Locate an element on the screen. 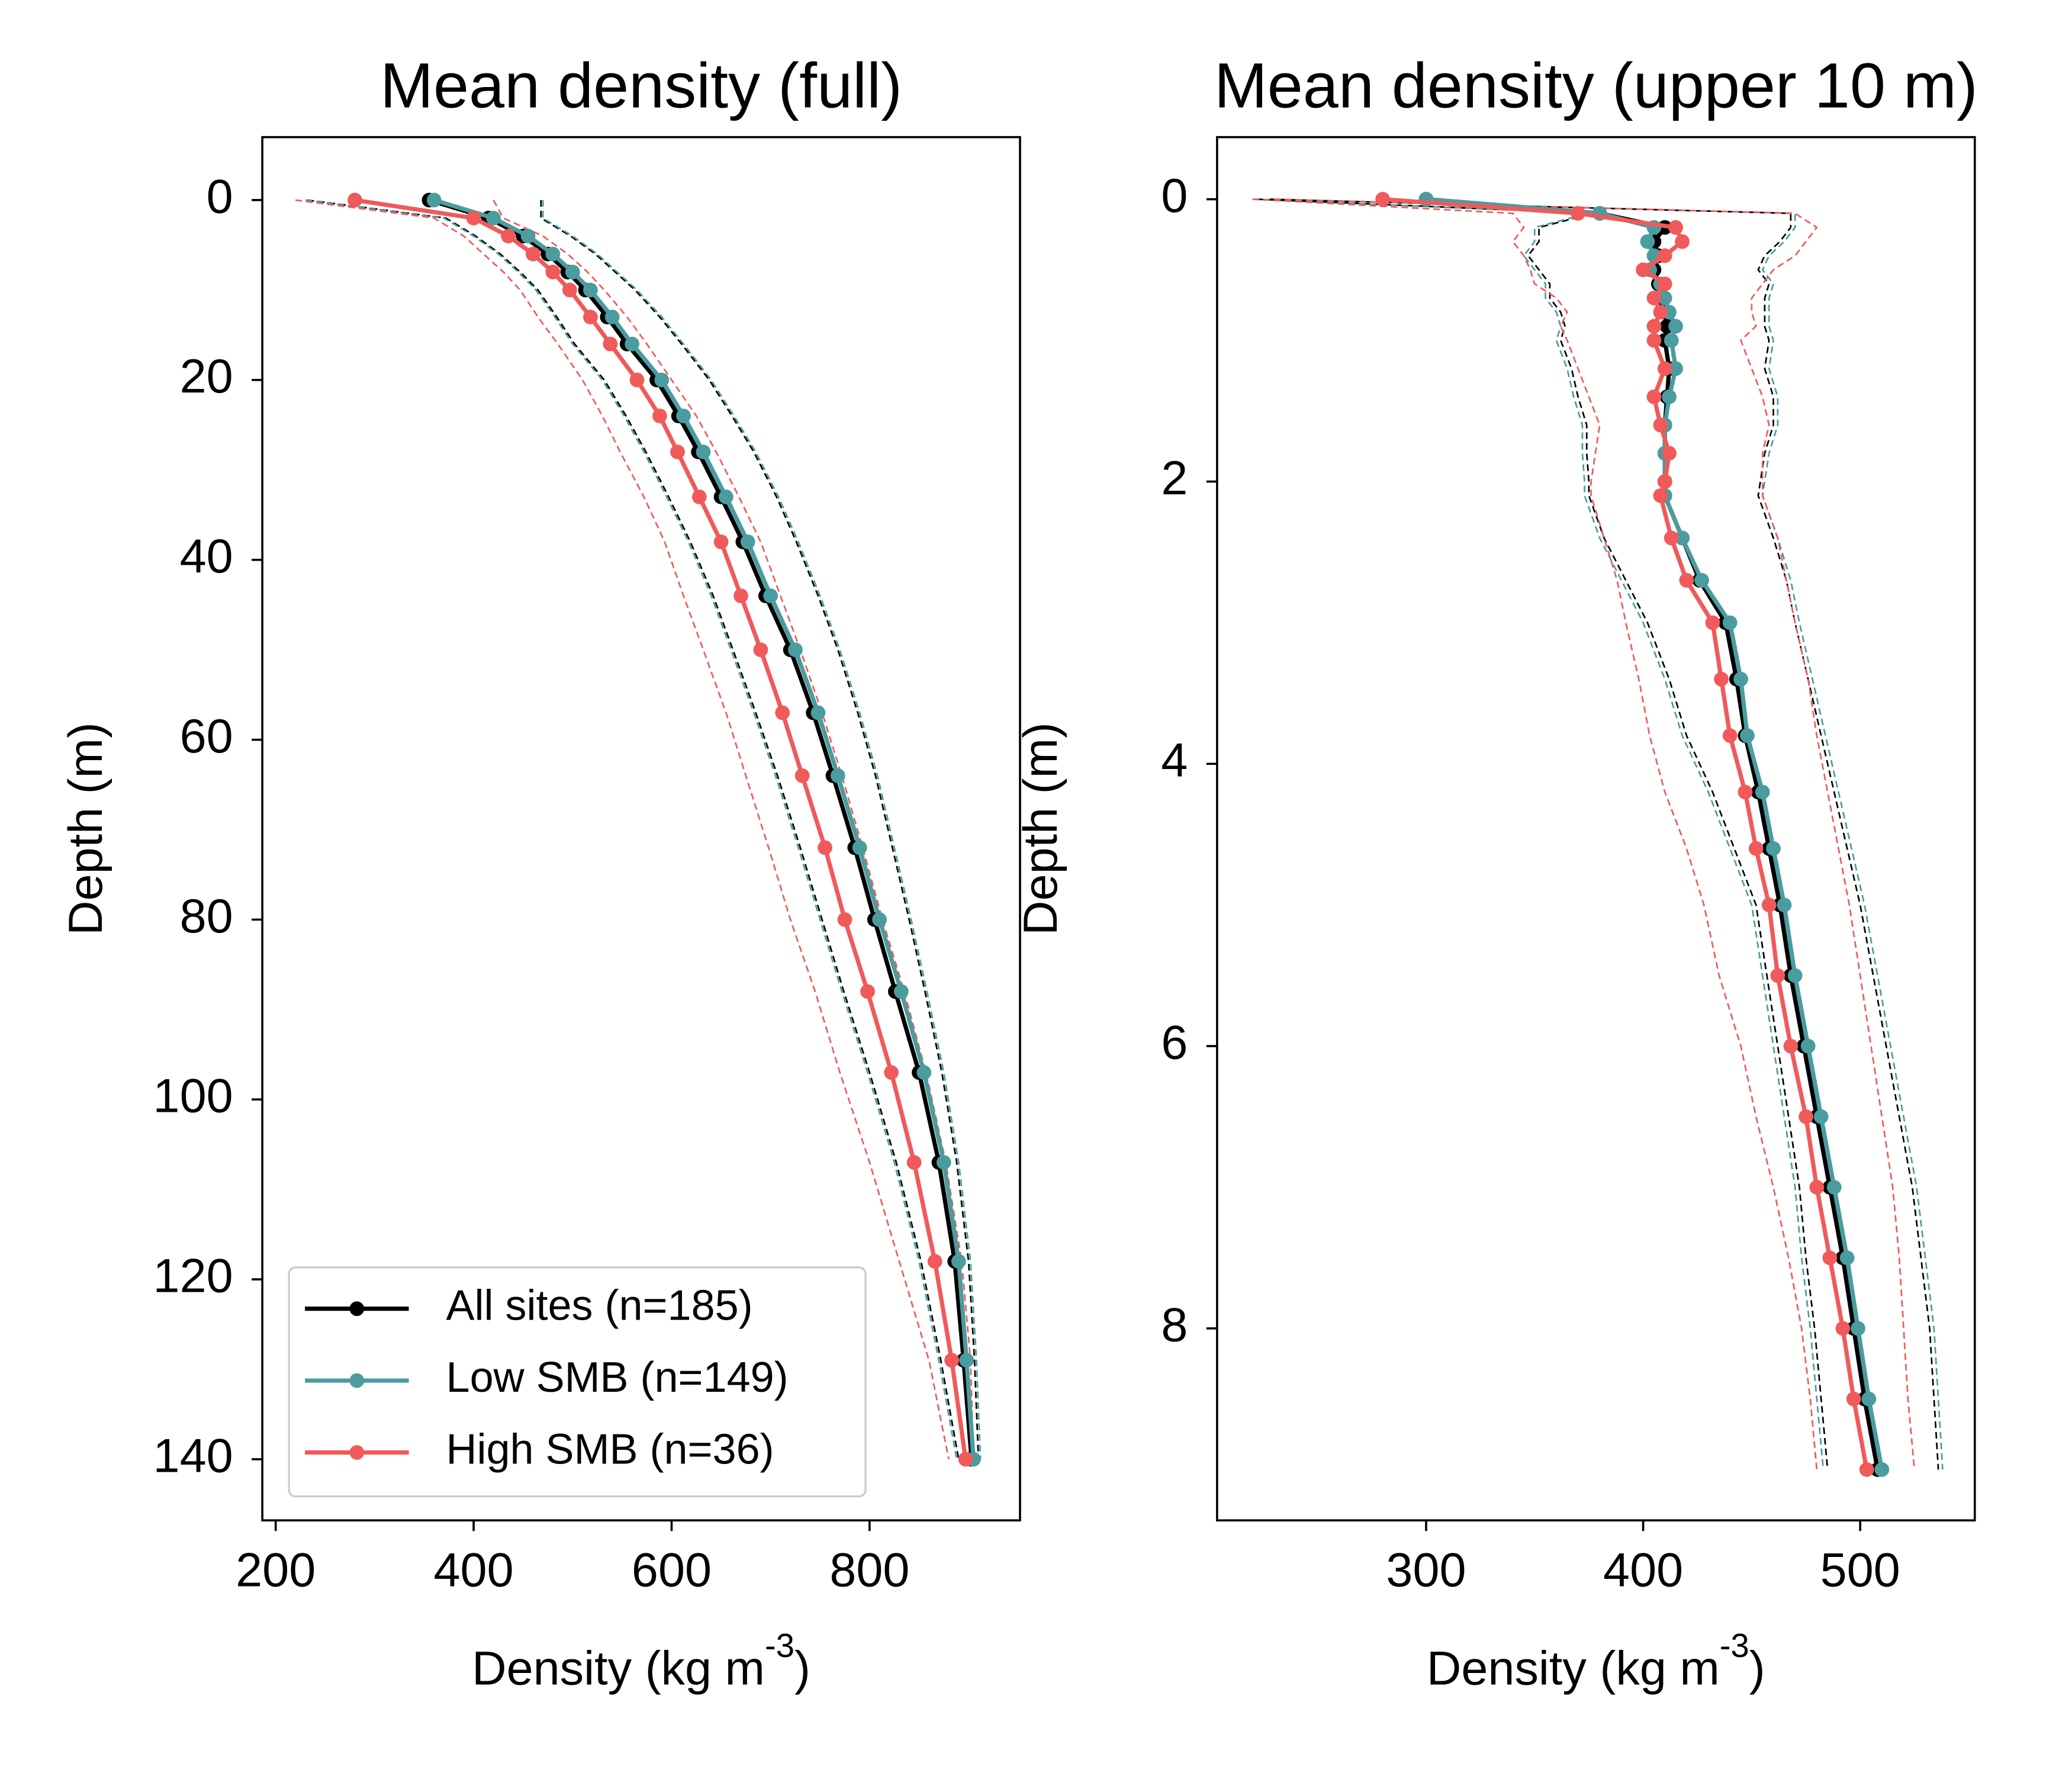 The width and height of the screenshot is (2072, 1776). y-tick-label: 2 is located at coordinates (1174, 478).